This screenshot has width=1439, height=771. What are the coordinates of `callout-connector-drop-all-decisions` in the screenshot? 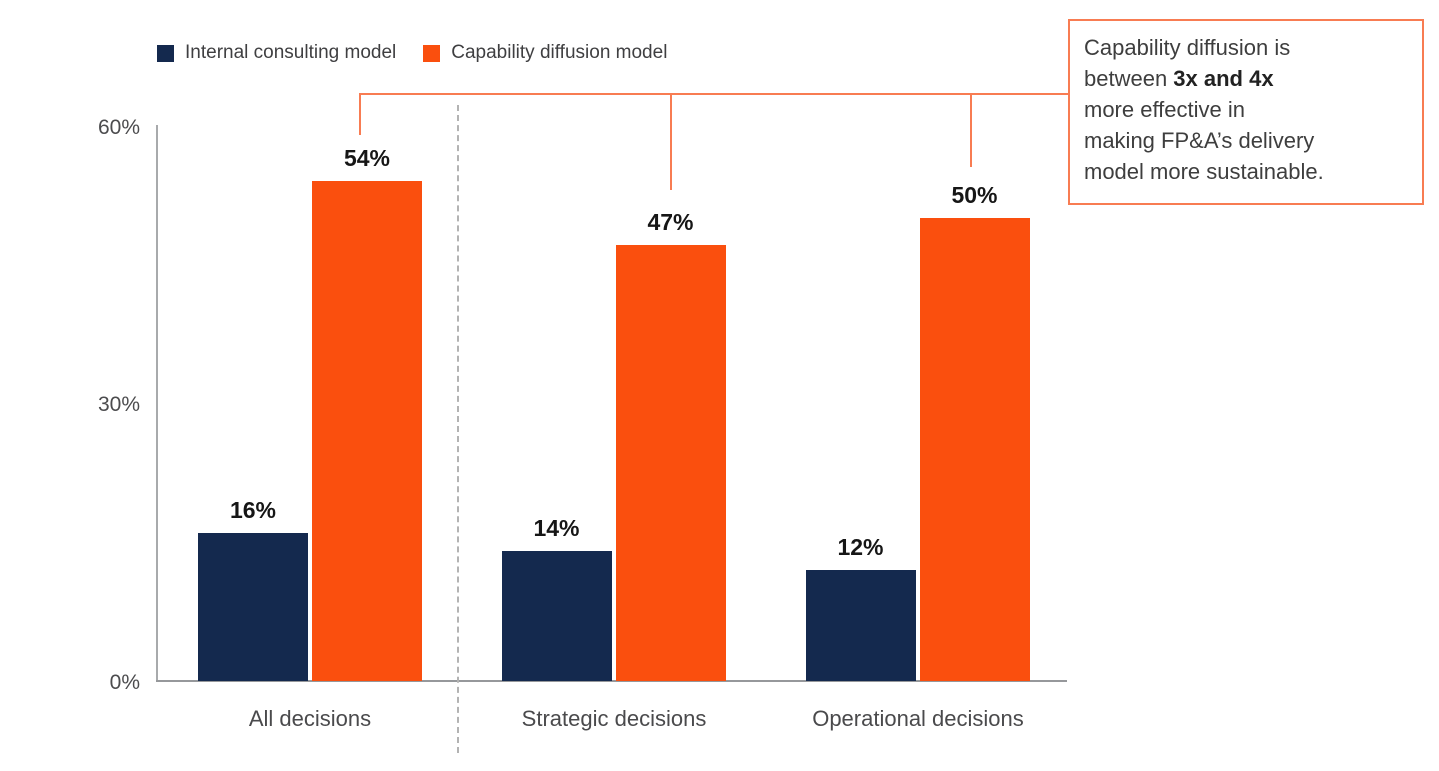 It's located at (360, 114).